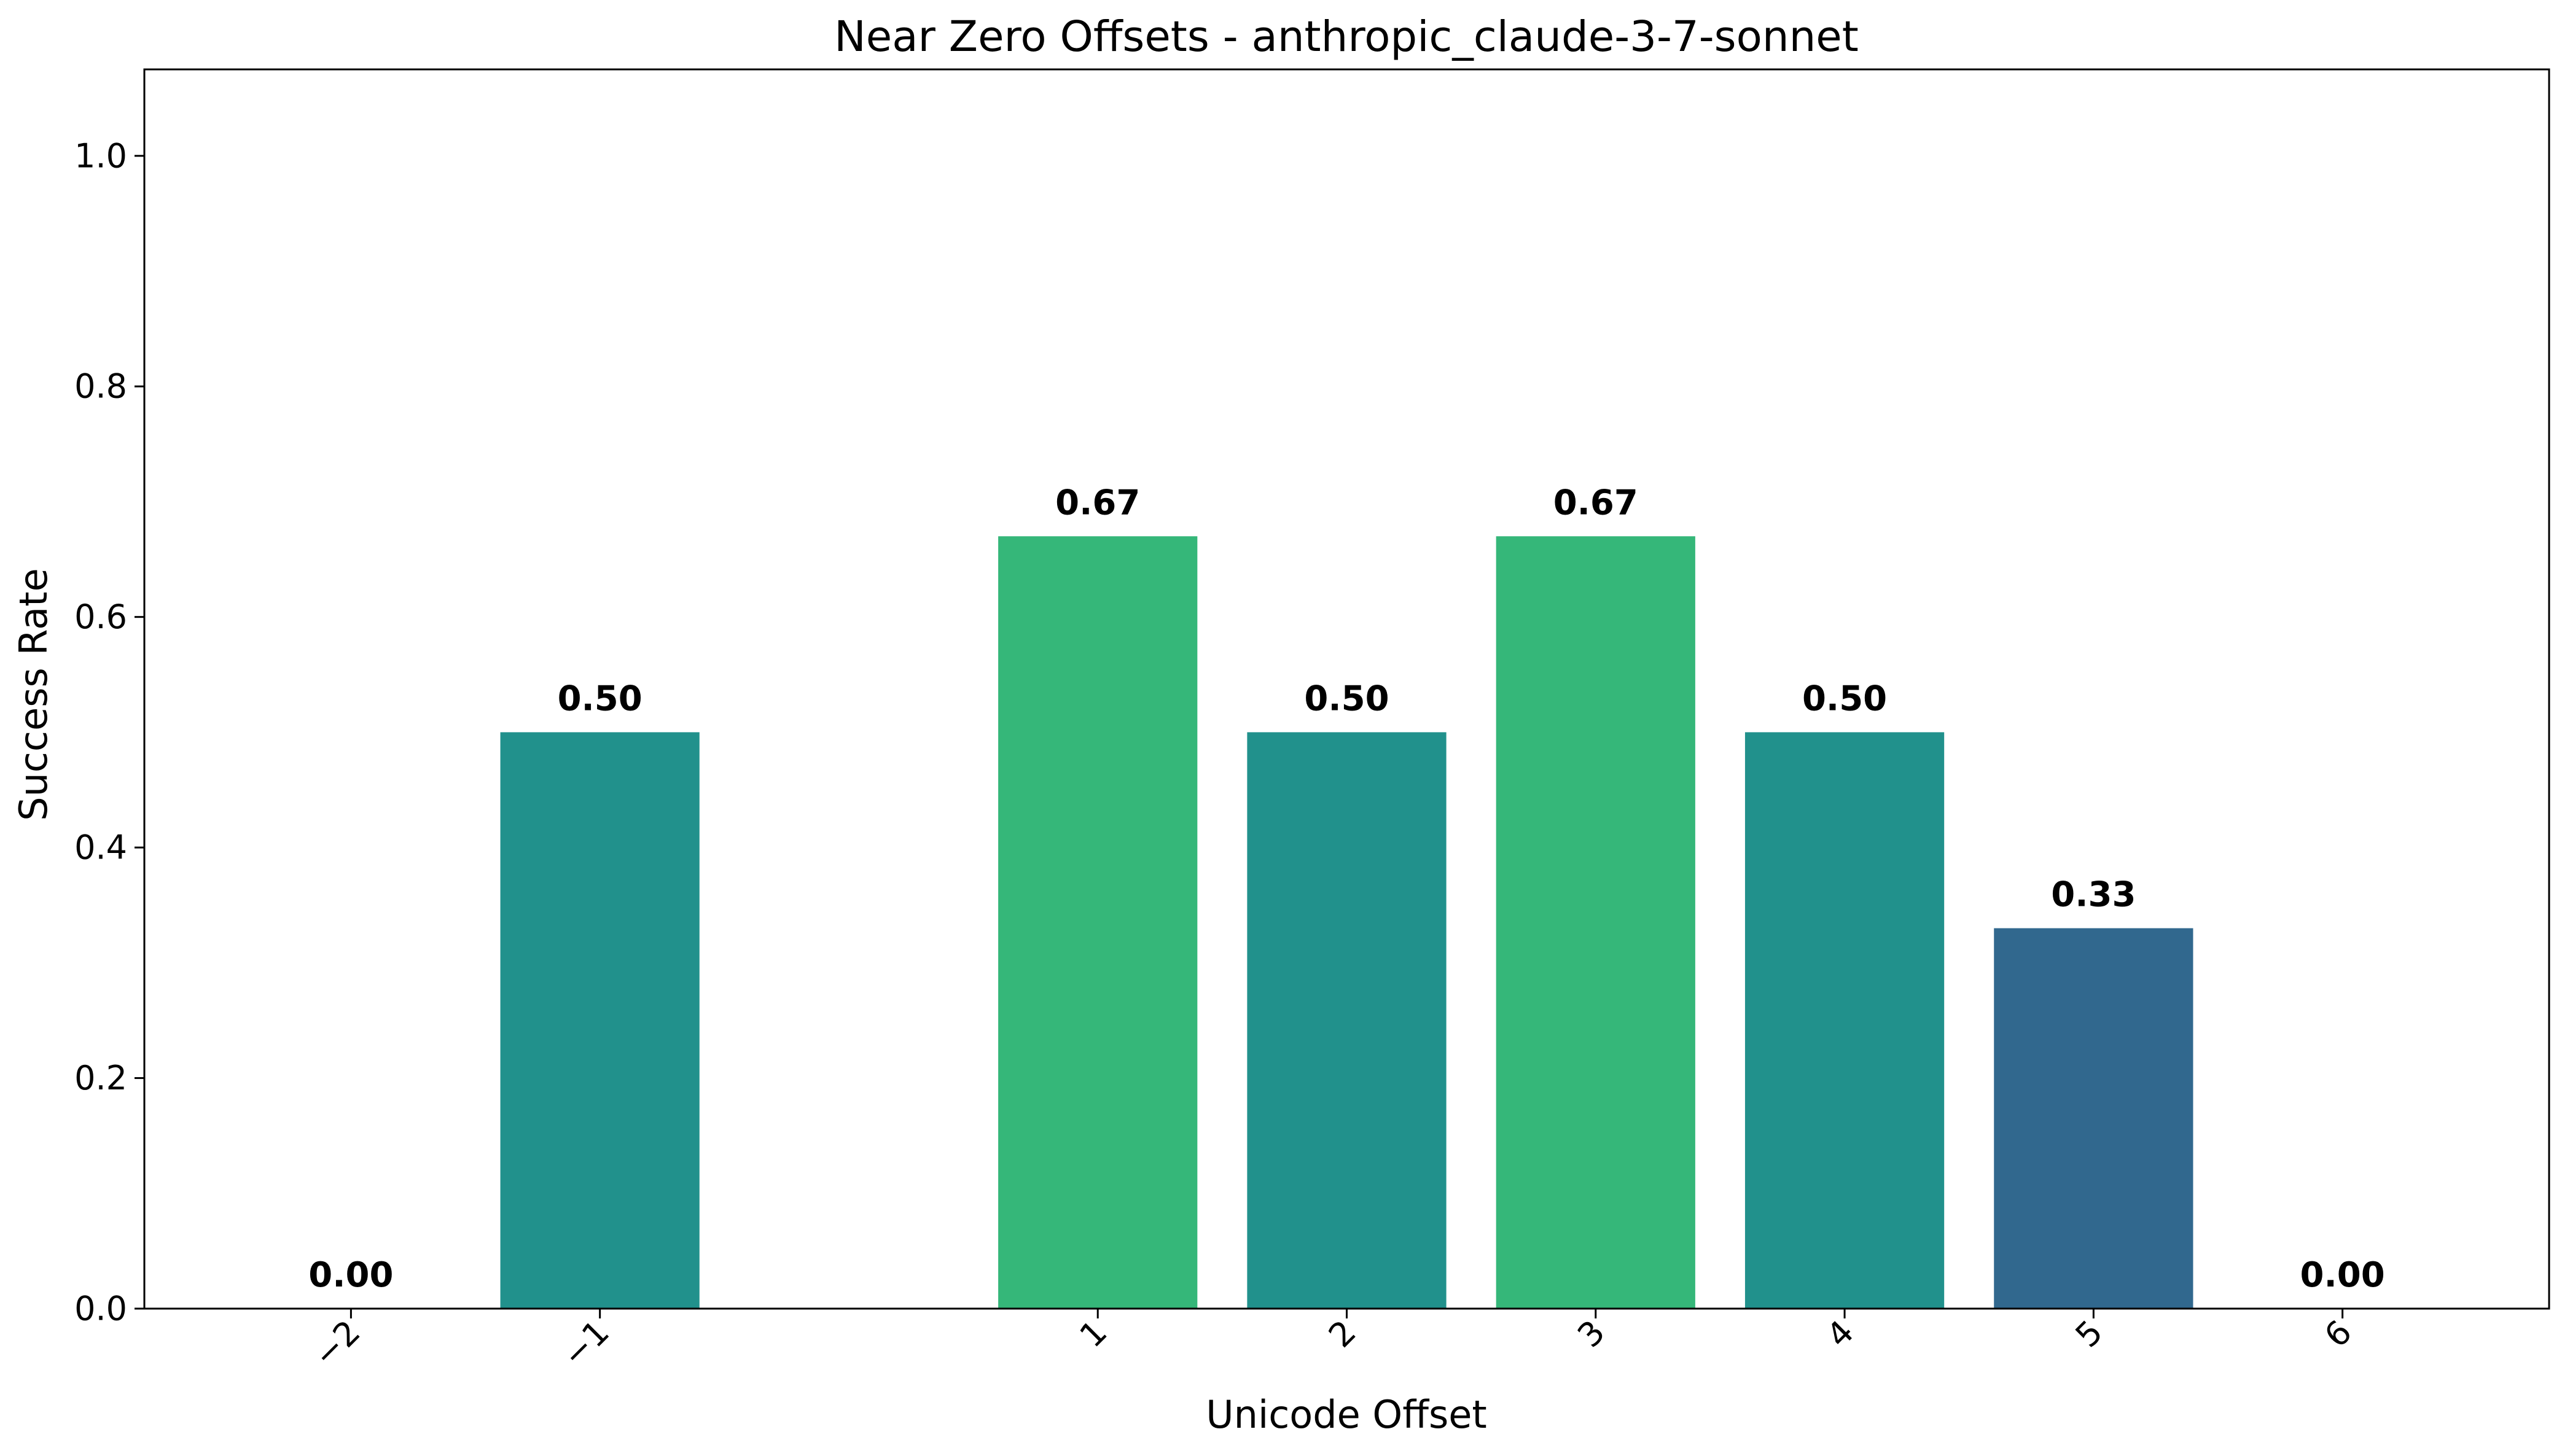  What do you see at coordinates (337, 1344) in the screenshot?
I see `x-tick-label: −2` at bounding box center [337, 1344].